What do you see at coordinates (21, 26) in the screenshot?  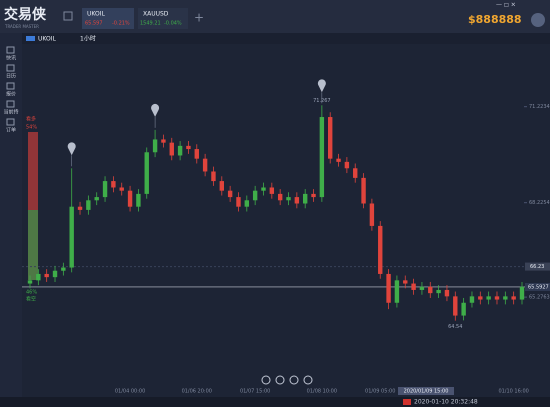 I see `logo-sub: TRADER MASTER` at bounding box center [21, 26].